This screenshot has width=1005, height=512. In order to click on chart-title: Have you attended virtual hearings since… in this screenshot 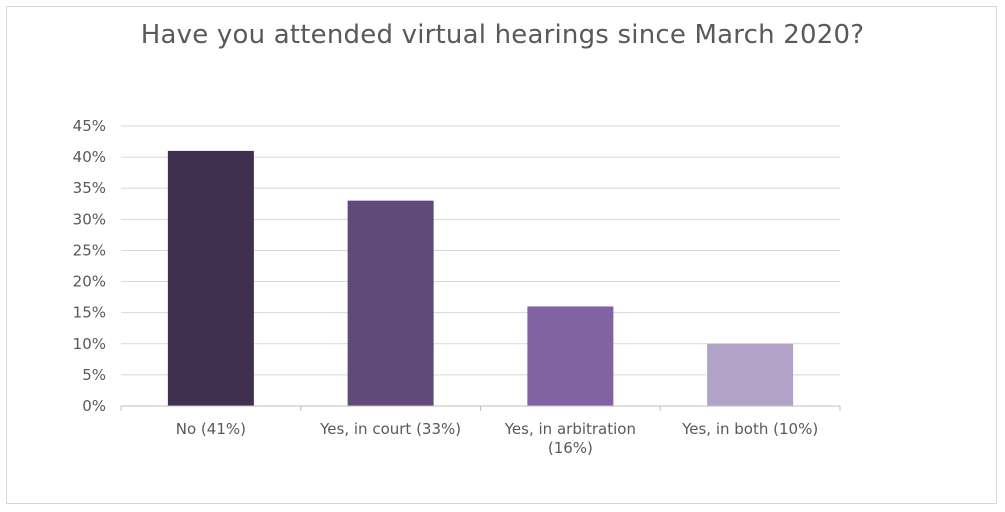, I will do `click(502, 35)`.